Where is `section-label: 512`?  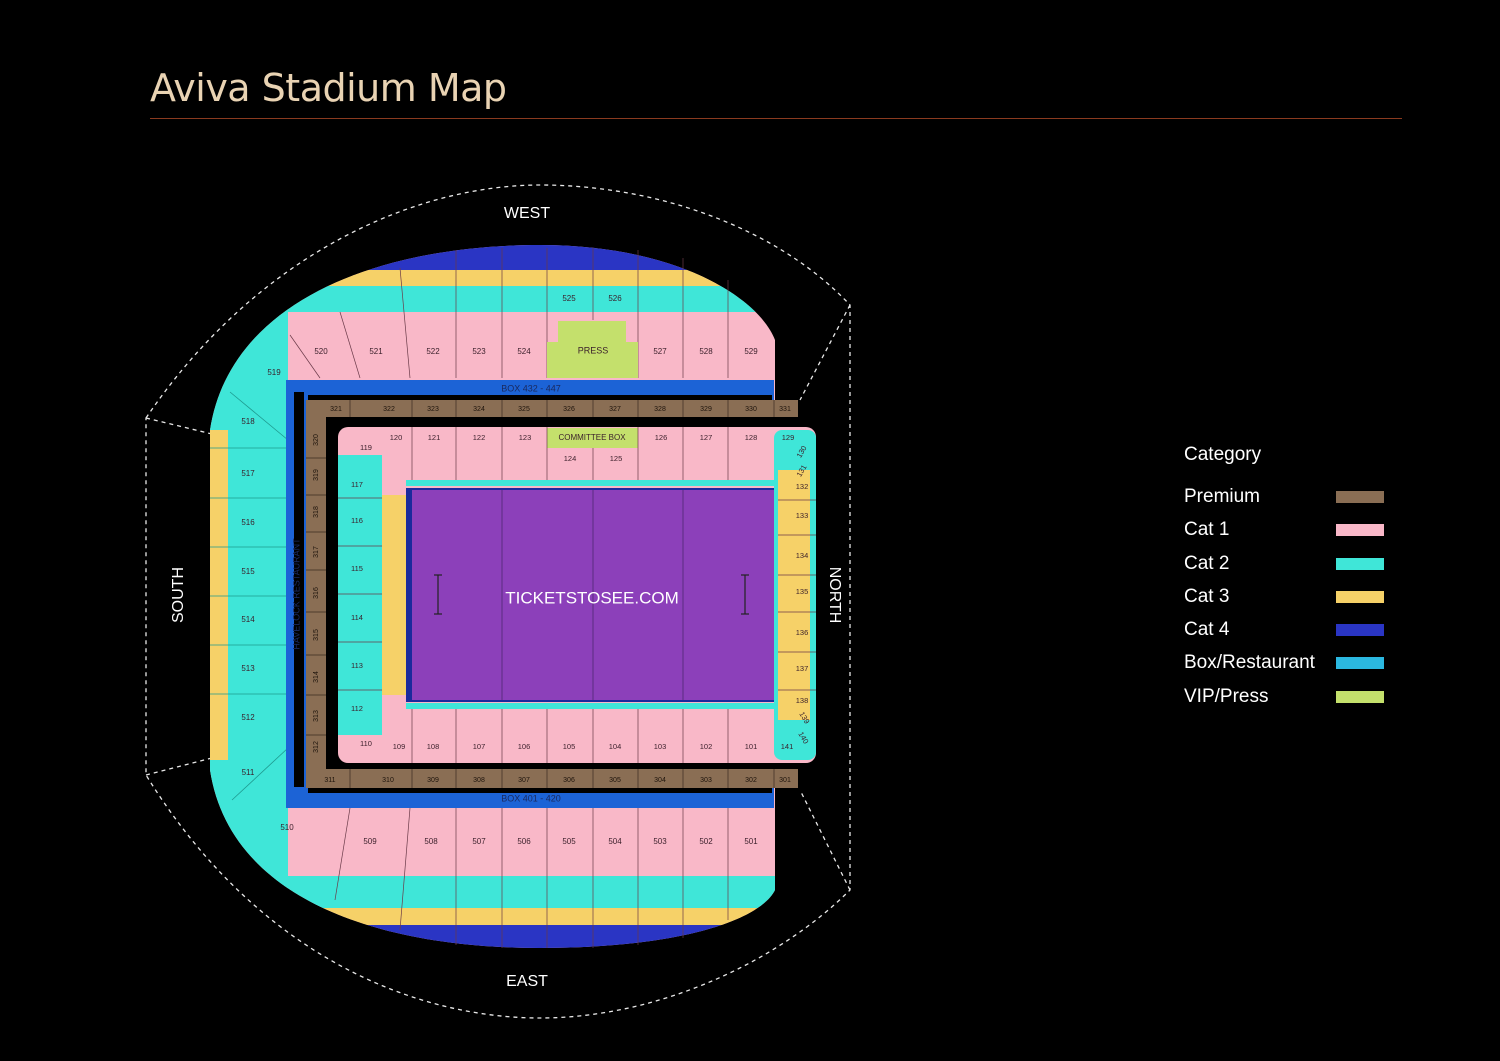
section-label: 512 is located at coordinates (248, 717).